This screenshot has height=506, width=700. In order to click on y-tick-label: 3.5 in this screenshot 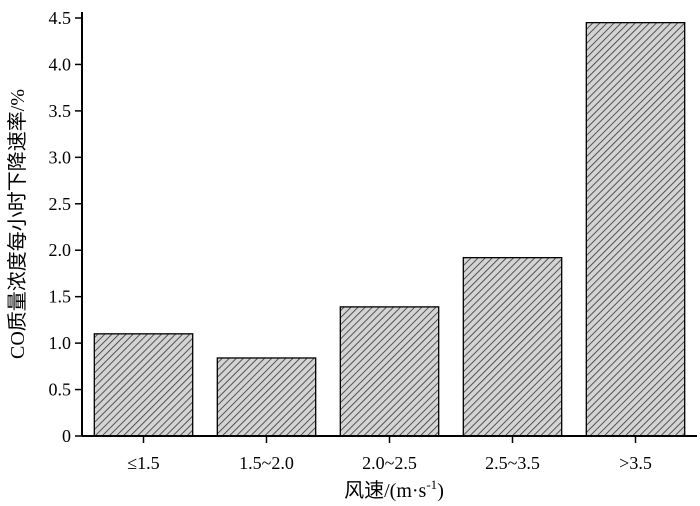, I will do `click(60, 111)`.